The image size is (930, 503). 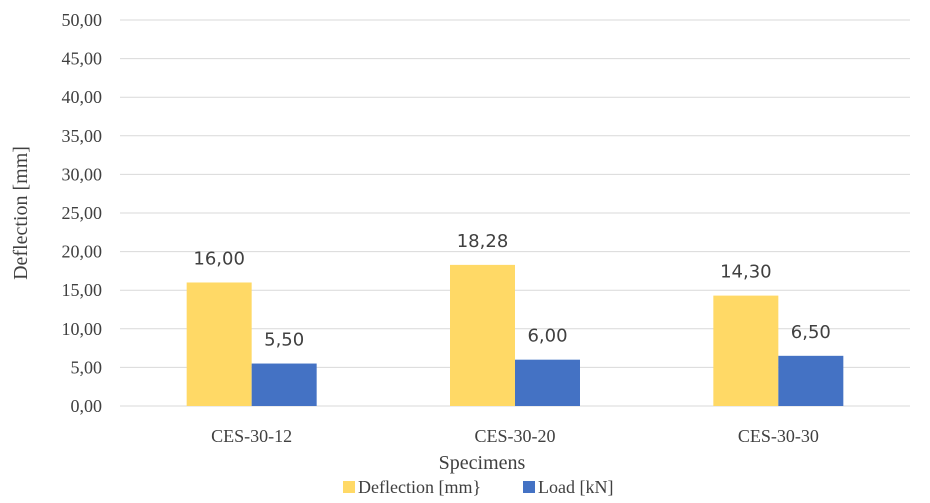 I want to click on data-label: 14,30, so click(x=746, y=272).